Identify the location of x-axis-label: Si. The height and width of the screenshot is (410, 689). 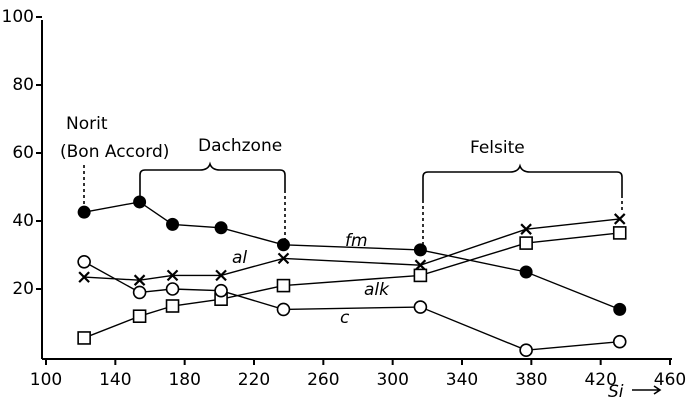
(616, 392).